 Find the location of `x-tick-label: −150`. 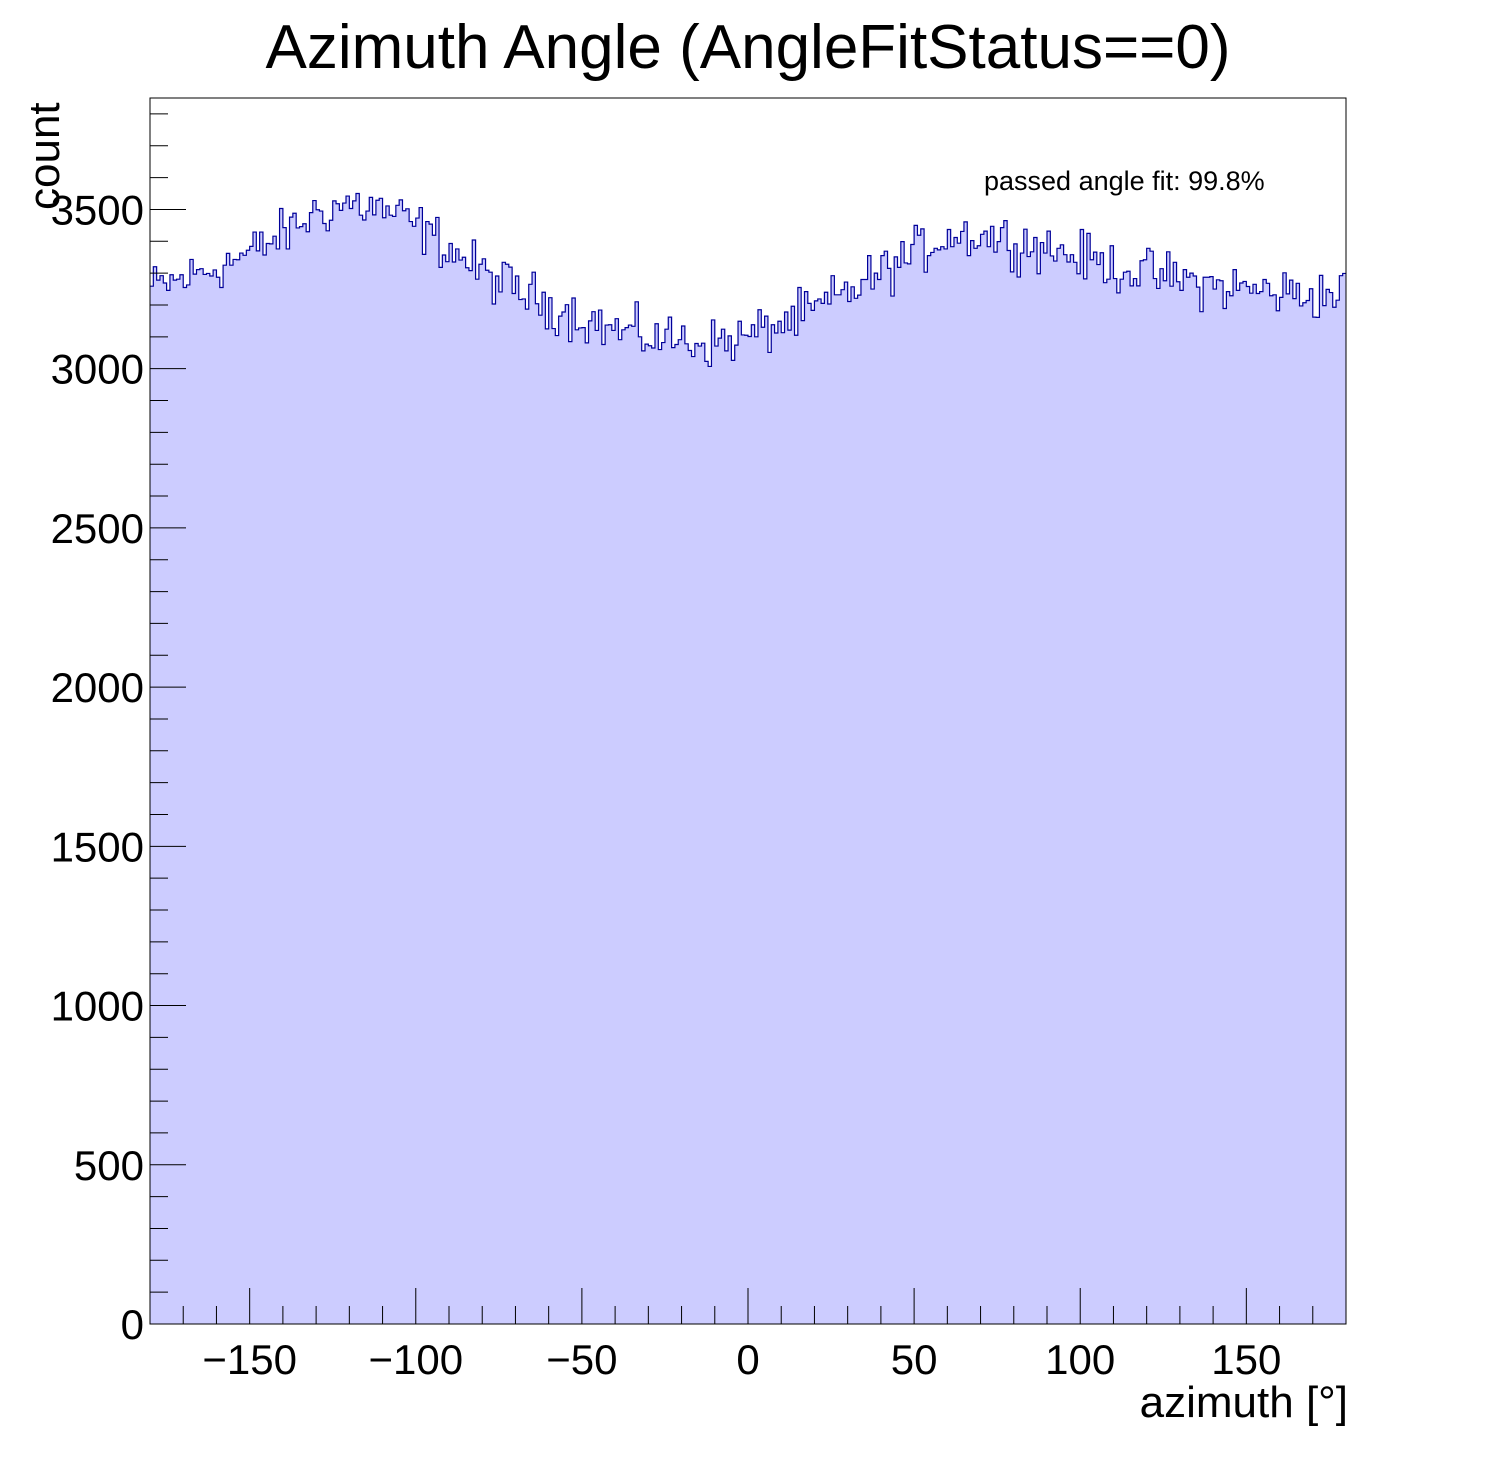

x-tick-label: −150 is located at coordinates (249, 1359).